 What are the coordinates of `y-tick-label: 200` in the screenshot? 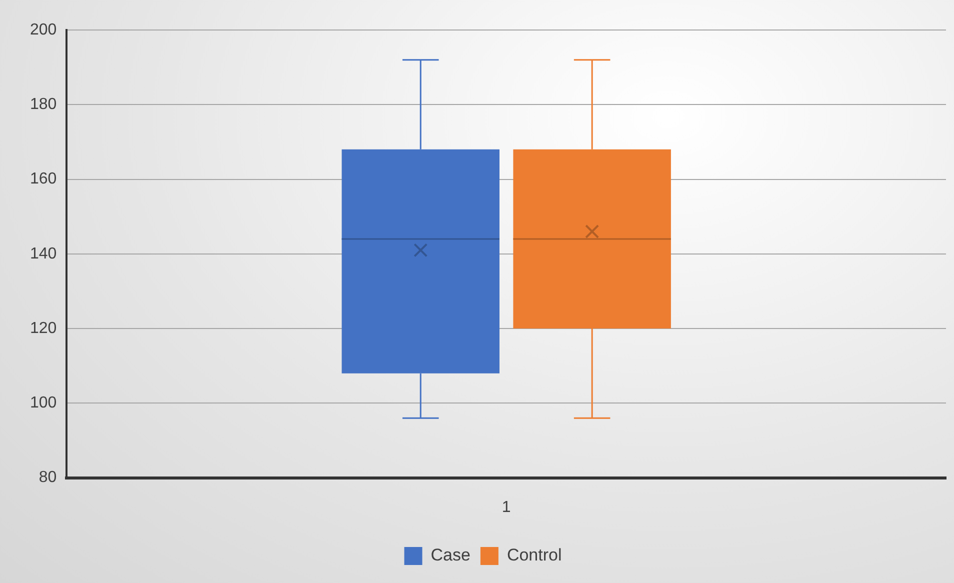 It's located at (43, 29).